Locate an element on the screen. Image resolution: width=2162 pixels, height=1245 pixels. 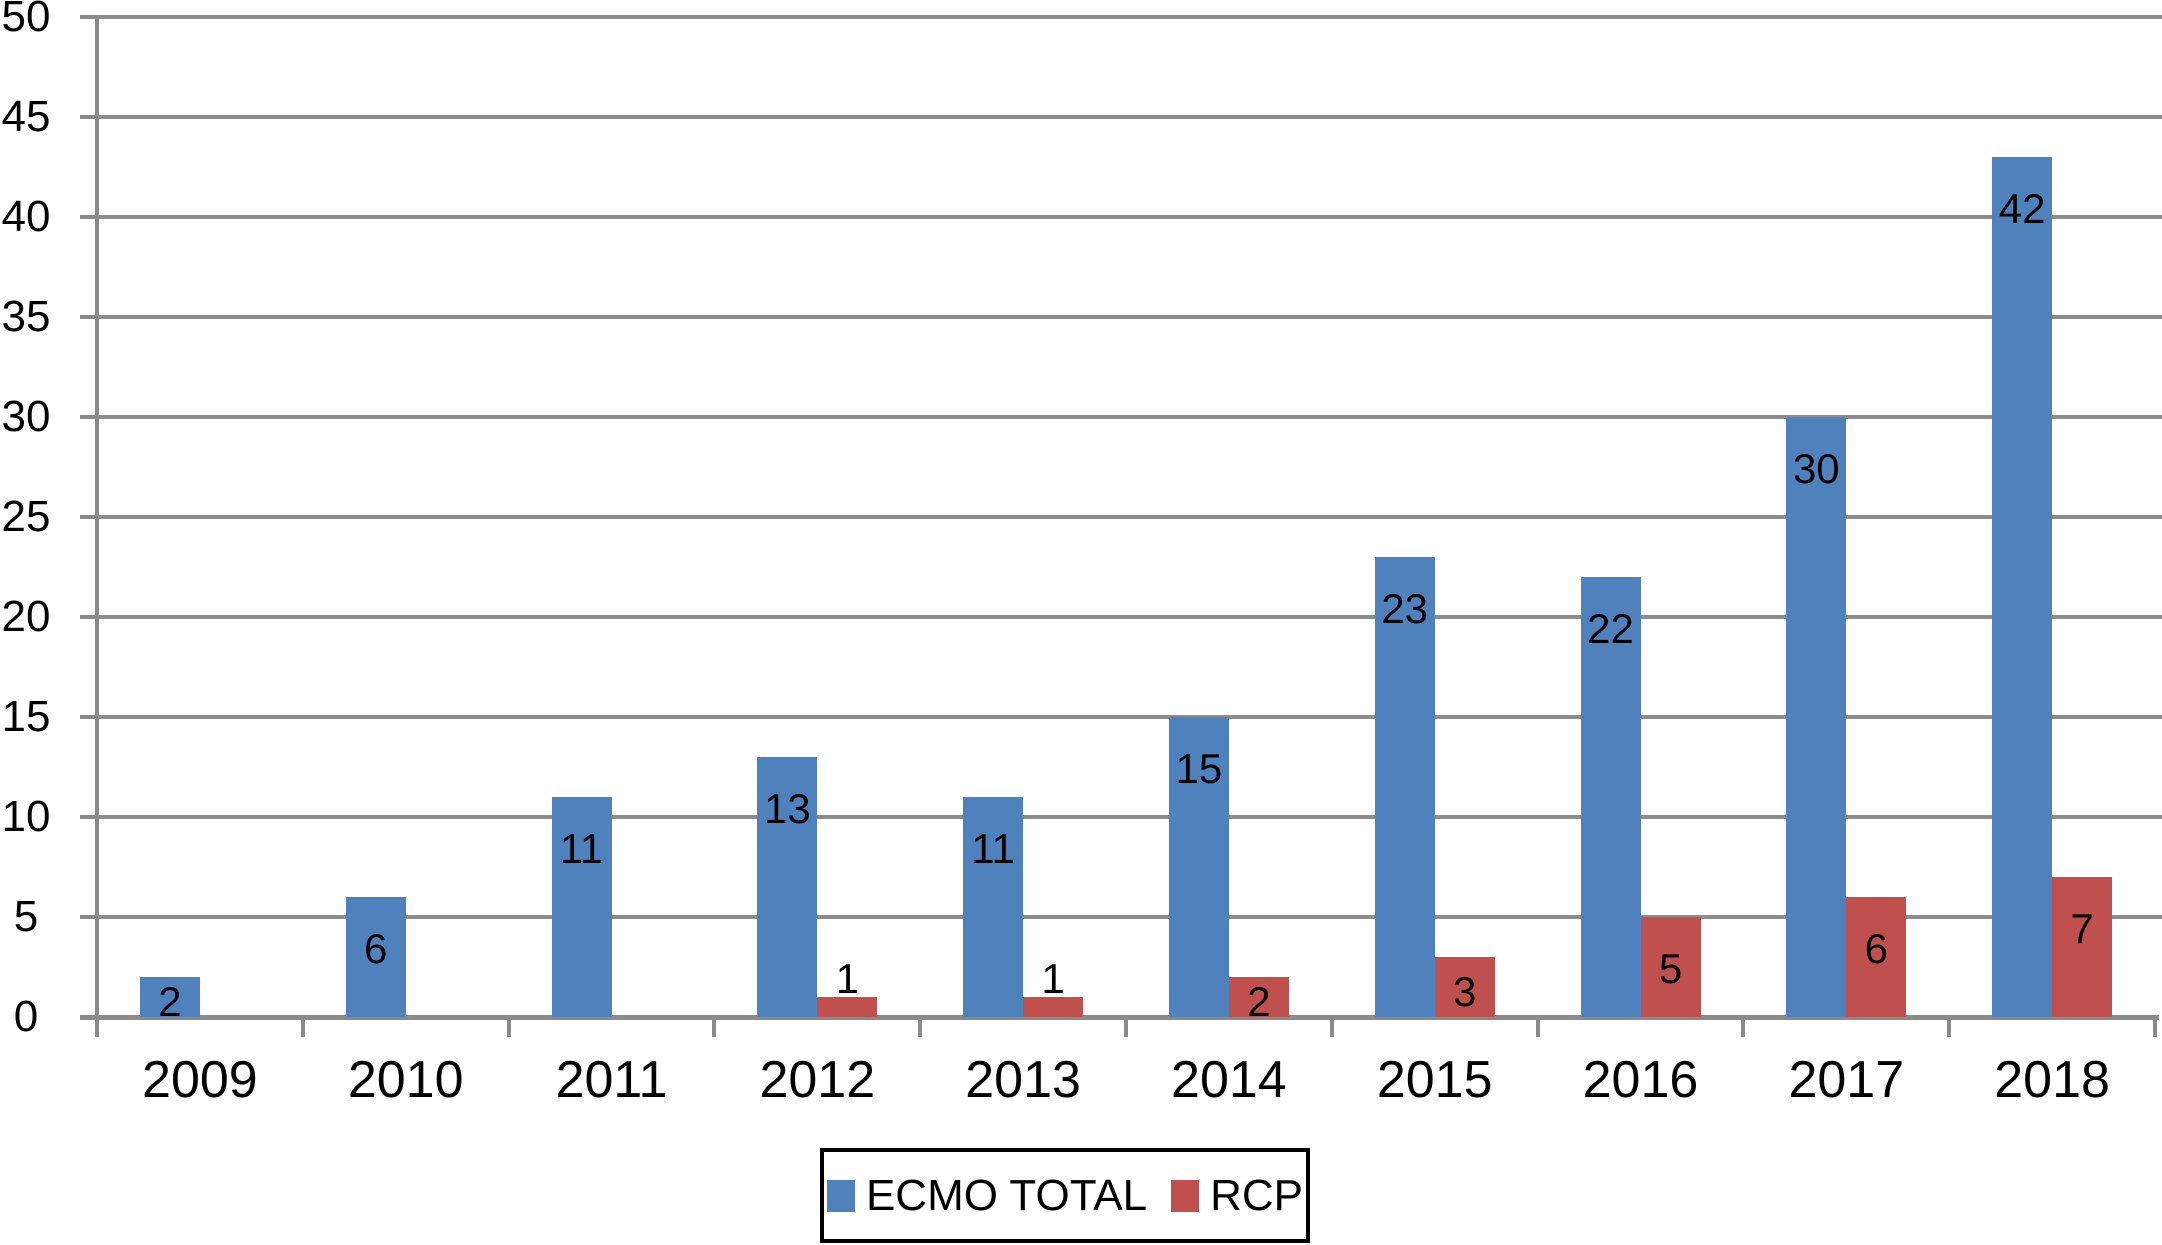
data-label-rcp: 5 is located at coordinates (1670, 968).